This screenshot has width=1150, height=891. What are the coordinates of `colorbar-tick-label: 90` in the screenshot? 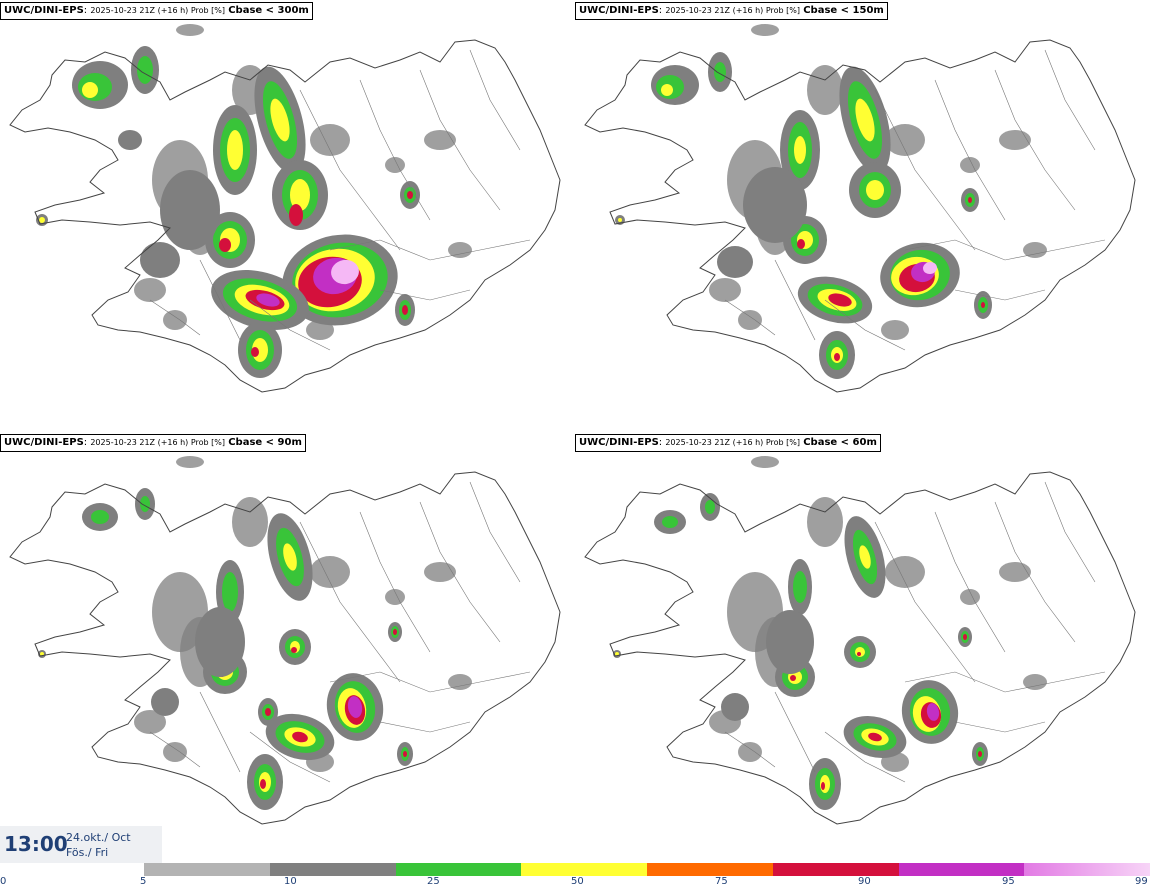 It's located at (864, 881).